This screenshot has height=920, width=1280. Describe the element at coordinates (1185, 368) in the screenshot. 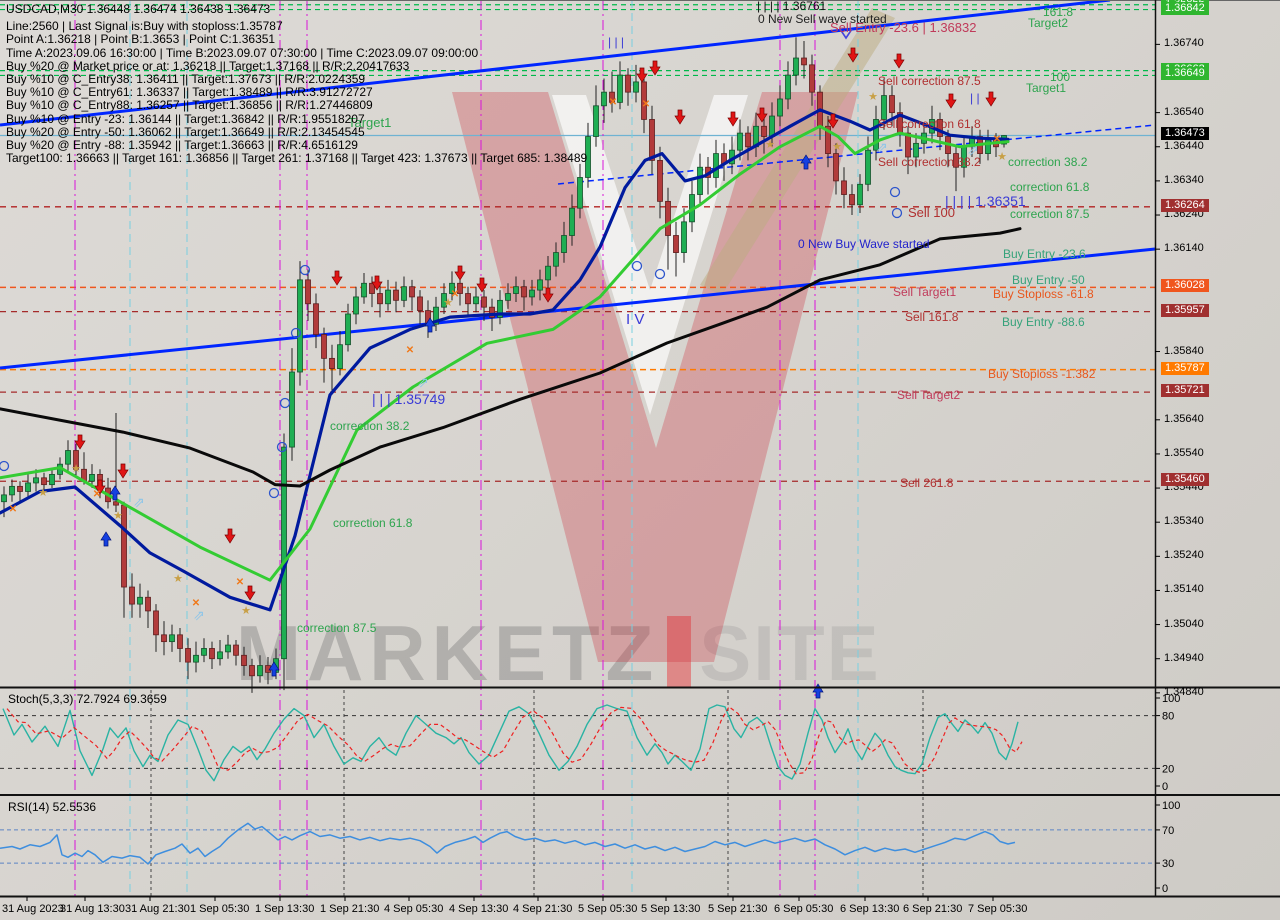

I see `price-level-badge: 1.35787` at that location.